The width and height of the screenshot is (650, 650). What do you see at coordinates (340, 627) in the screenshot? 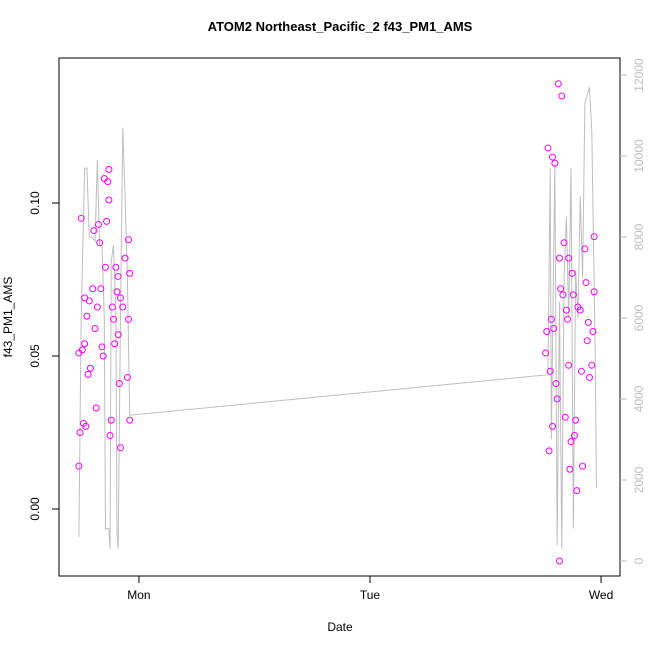
I see `x-axis-title: Date` at bounding box center [340, 627].